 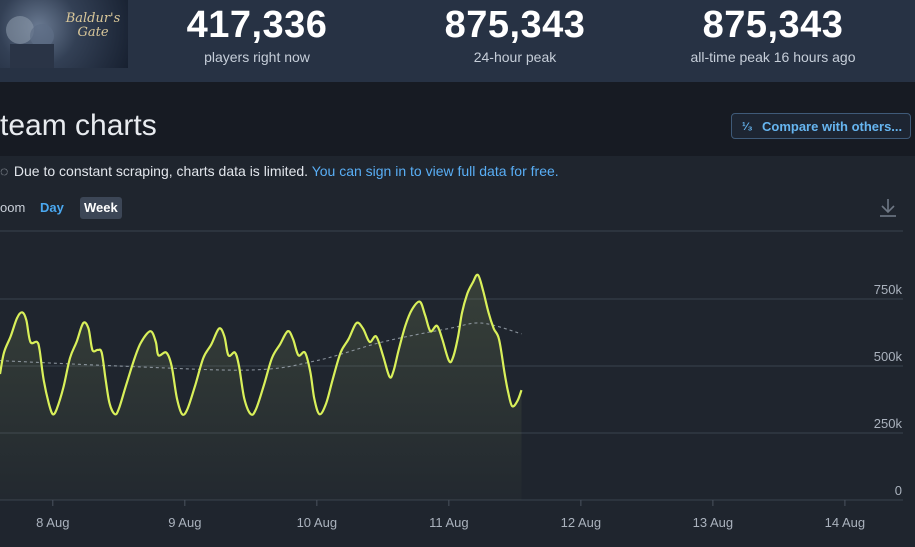 What do you see at coordinates (317, 522) in the screenshot?
I see `x-tick-label-2: 10 Aug` at bounding box center [317, 522].